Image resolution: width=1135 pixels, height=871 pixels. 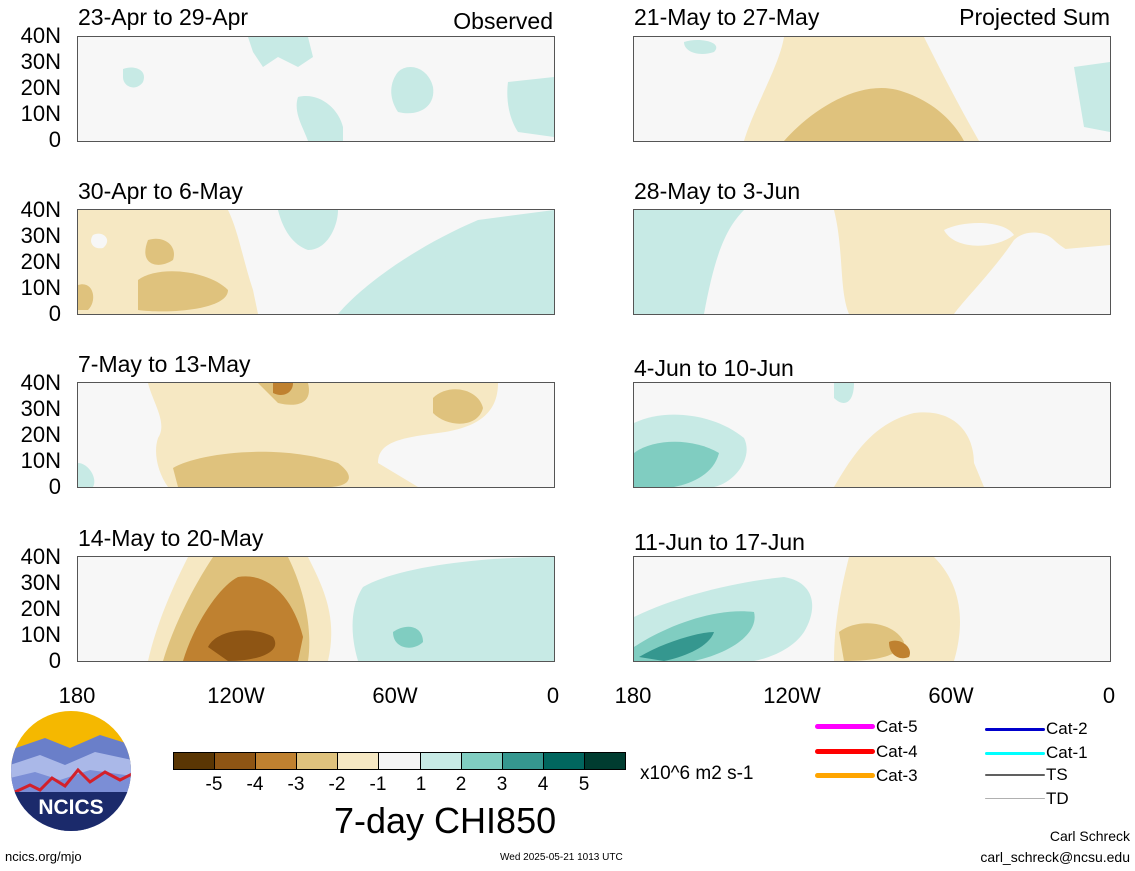 I want to click on legend-label: TS, so click(x=1057, y=774).